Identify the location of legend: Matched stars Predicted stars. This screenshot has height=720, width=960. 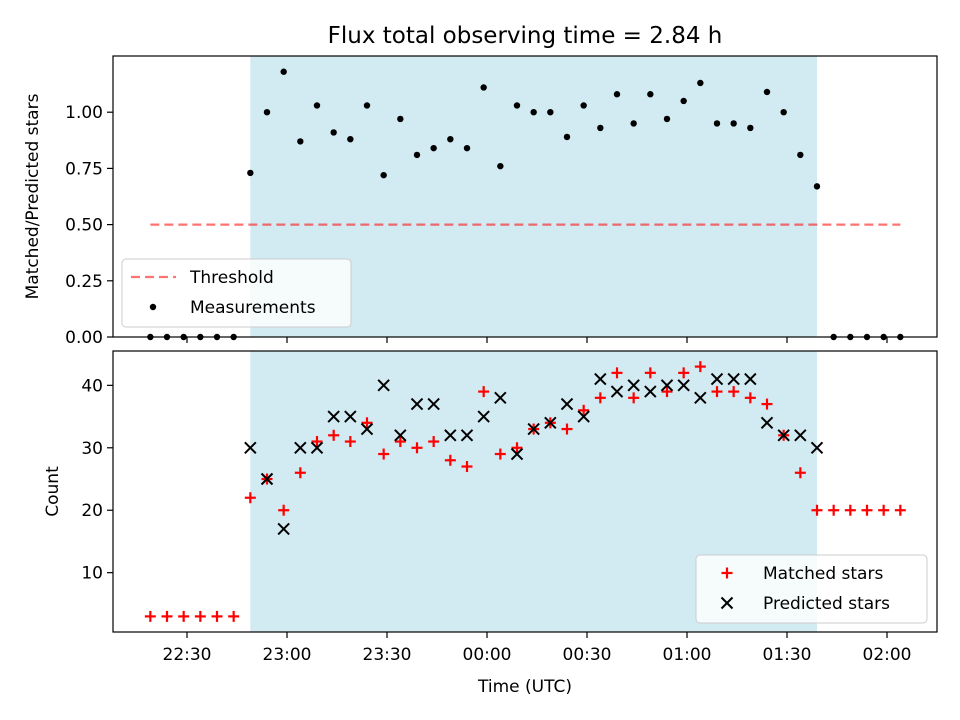
(811, 589).